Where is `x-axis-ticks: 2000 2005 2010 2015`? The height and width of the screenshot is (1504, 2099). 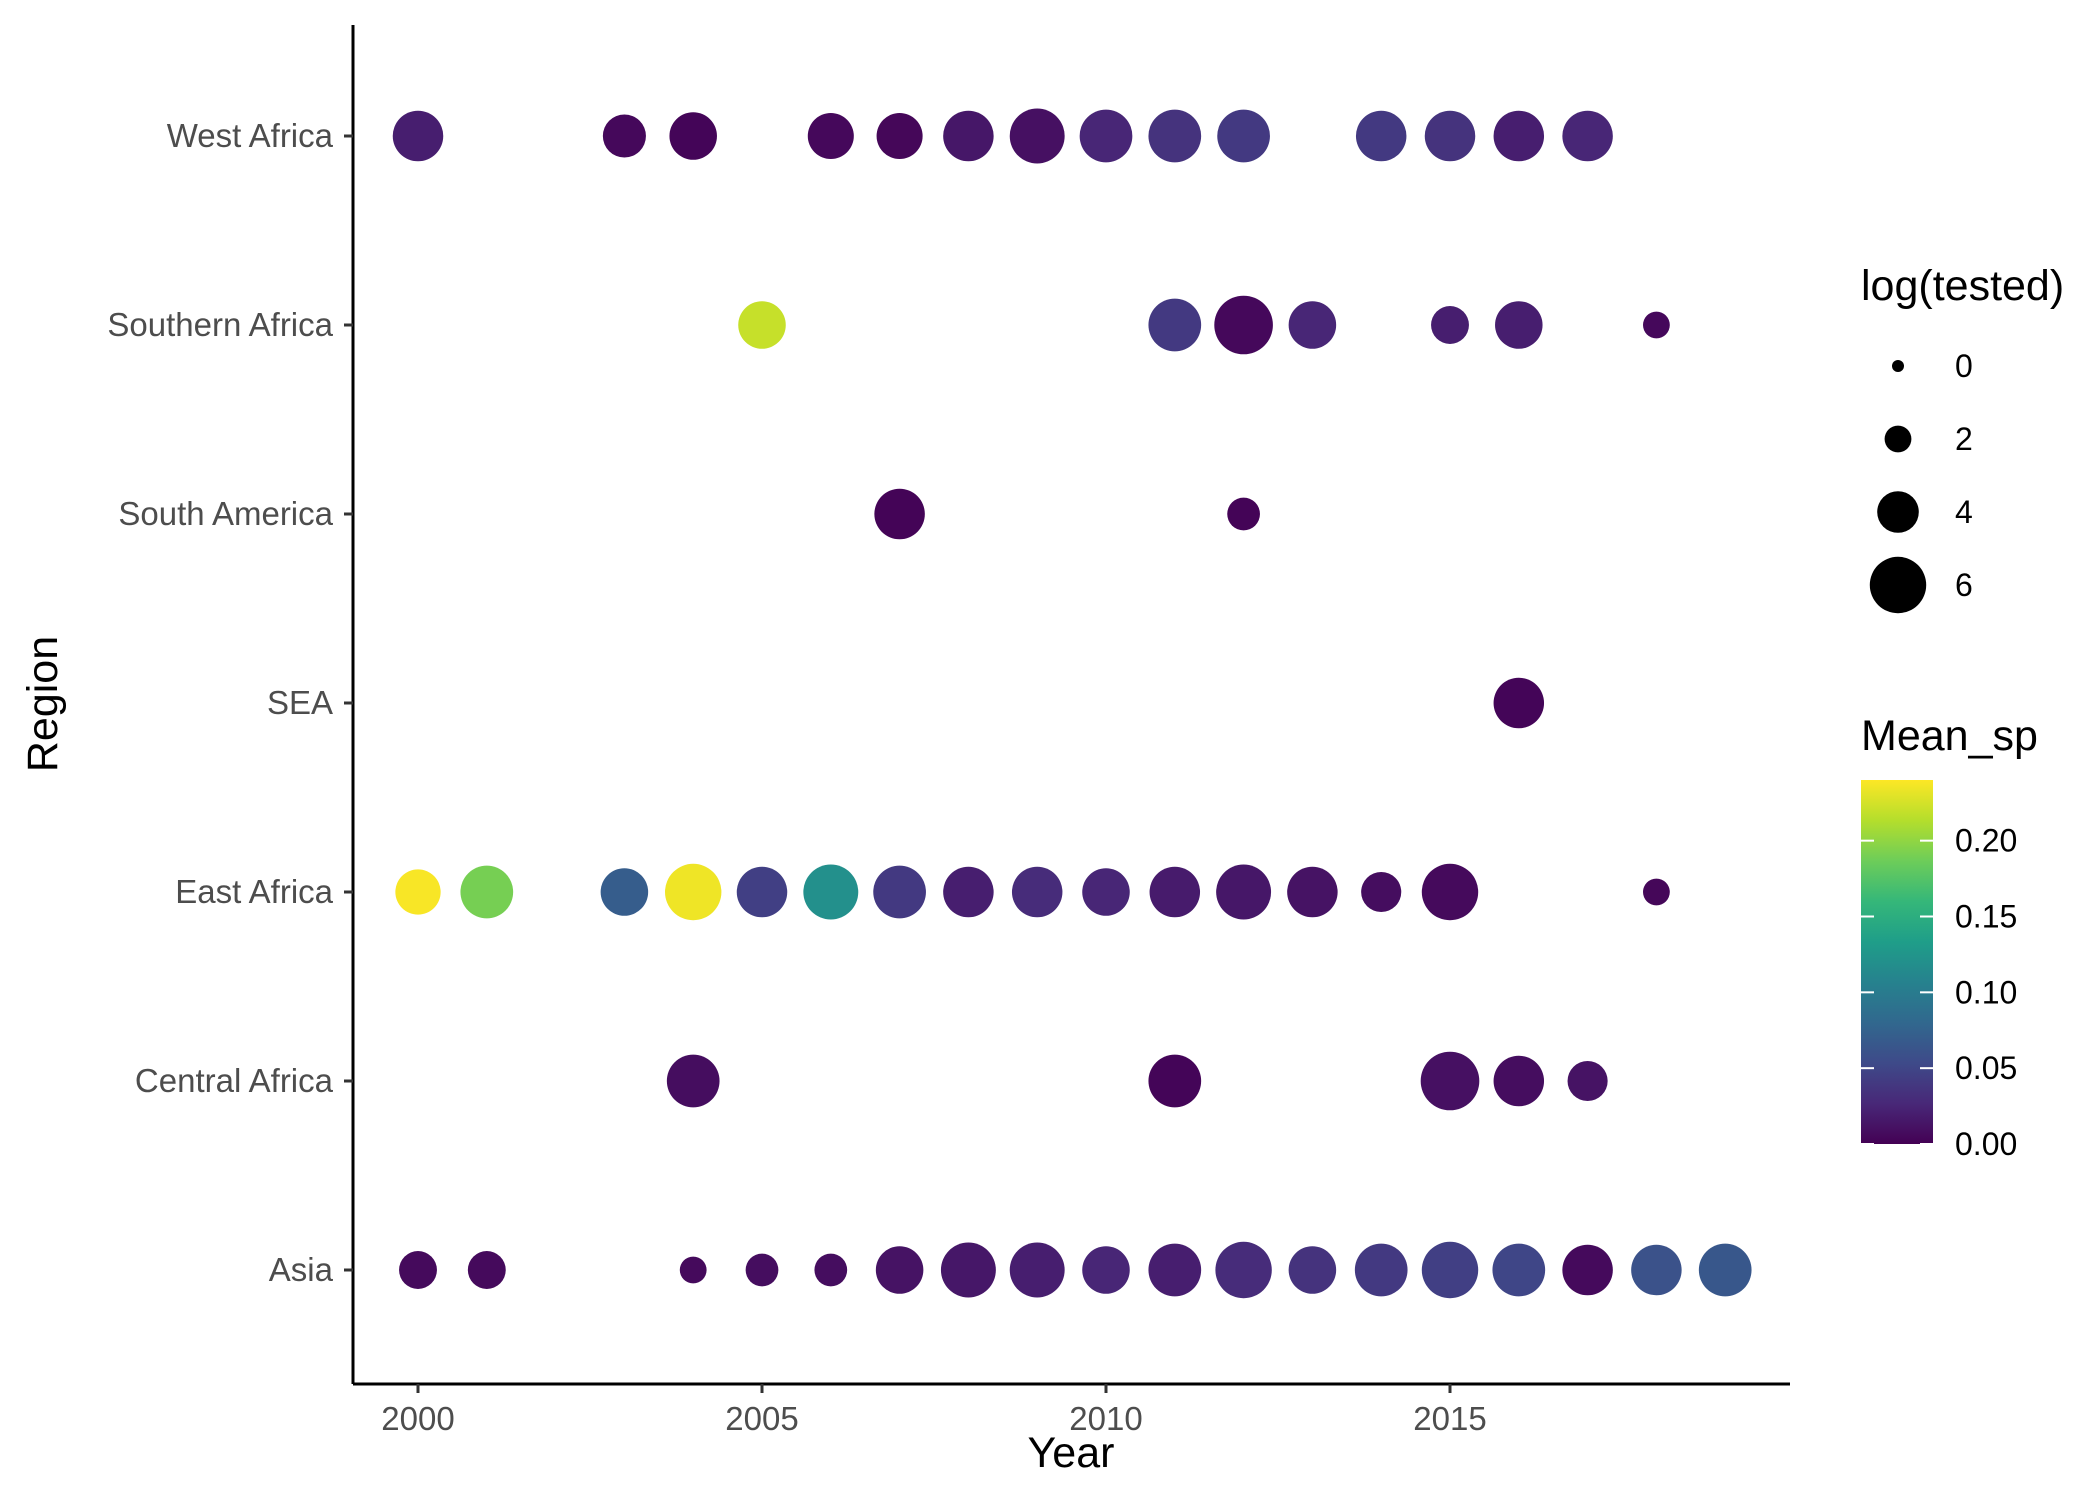 x-axis-ticks: 2000 2005 2010 2015 is located at coordinates (934, 1410).